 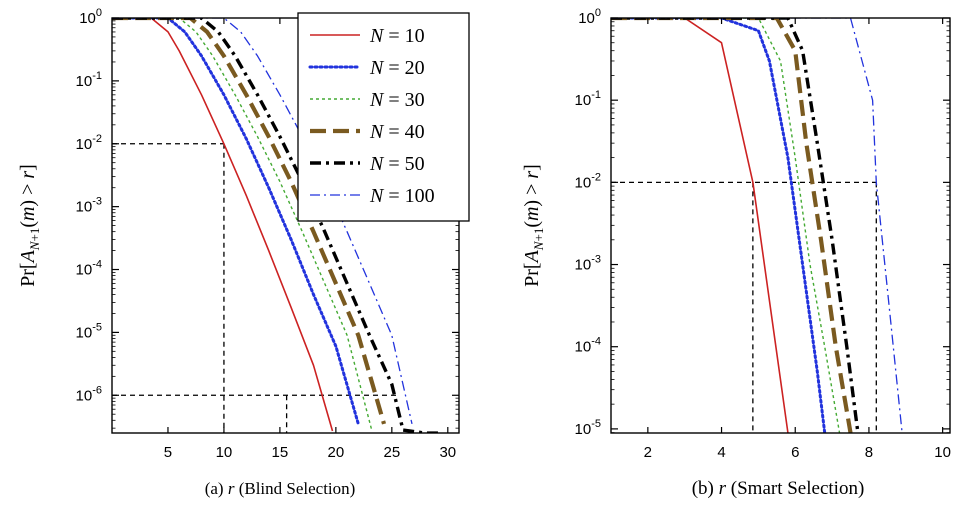 I want to click on x-tick-label: 15, so click(x=280, y=452).